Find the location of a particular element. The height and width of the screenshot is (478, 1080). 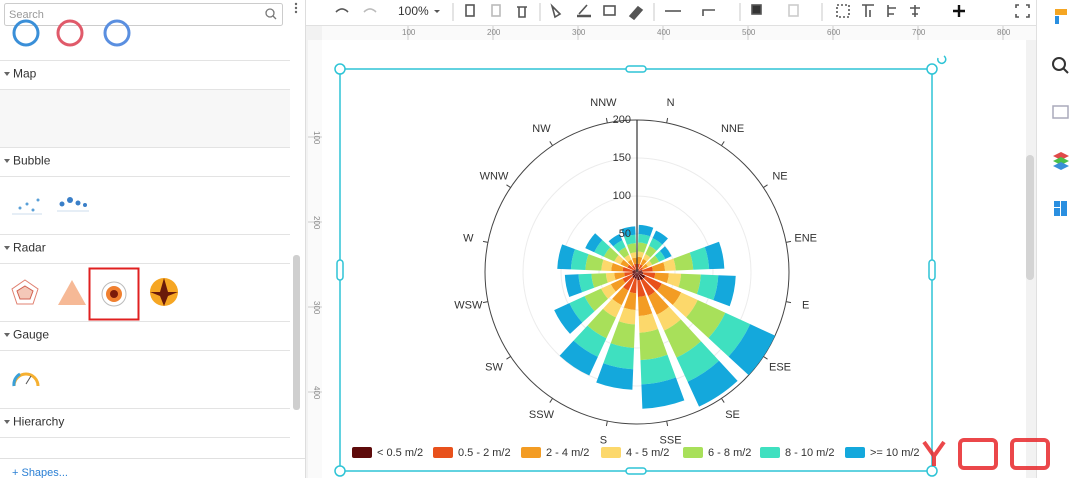

sidebar-scrollbar is located at coordinates (296, 332).